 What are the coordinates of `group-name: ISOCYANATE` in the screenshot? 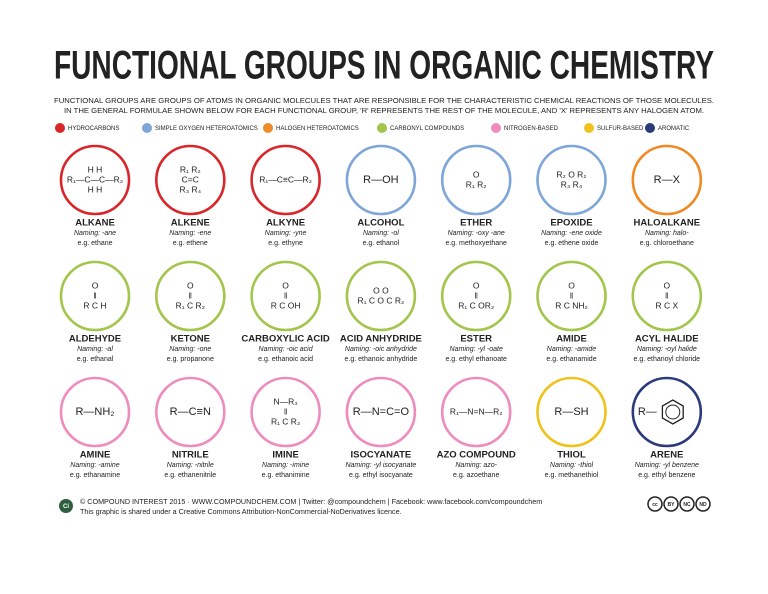 It's located at (381, 455).